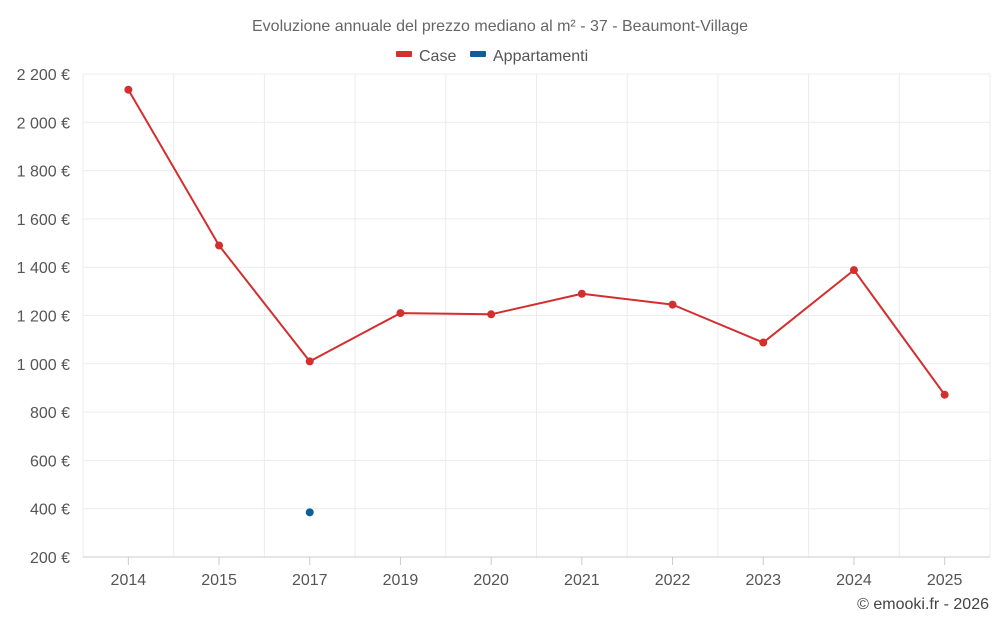 The image size is (1000, 625). What do you see at coordinates (582, 580) in the screenshot?
I see `x-tick-label: 2021` at bounding box center [582, 580].